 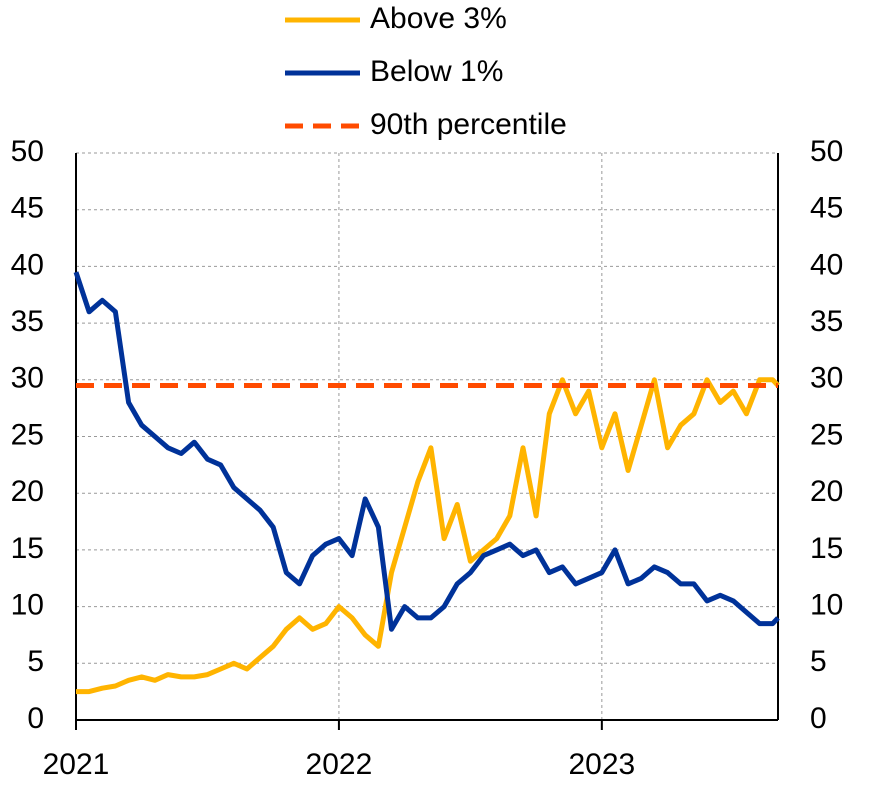 What do you see at coordinates (76, 764) in the screenshot?
I see `x-tick-label: 2021` at bounding box center [76, 764].